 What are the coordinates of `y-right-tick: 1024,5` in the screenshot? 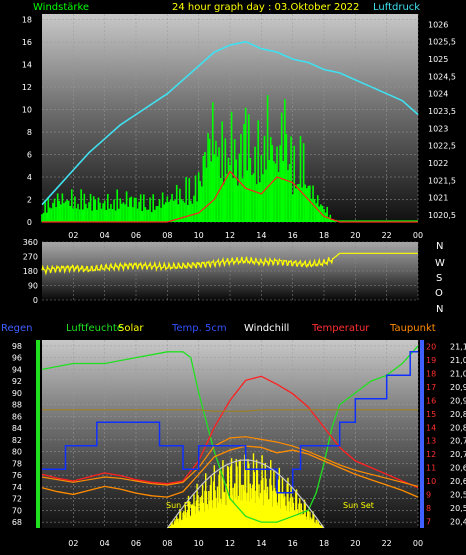 It's located at (442, 76).